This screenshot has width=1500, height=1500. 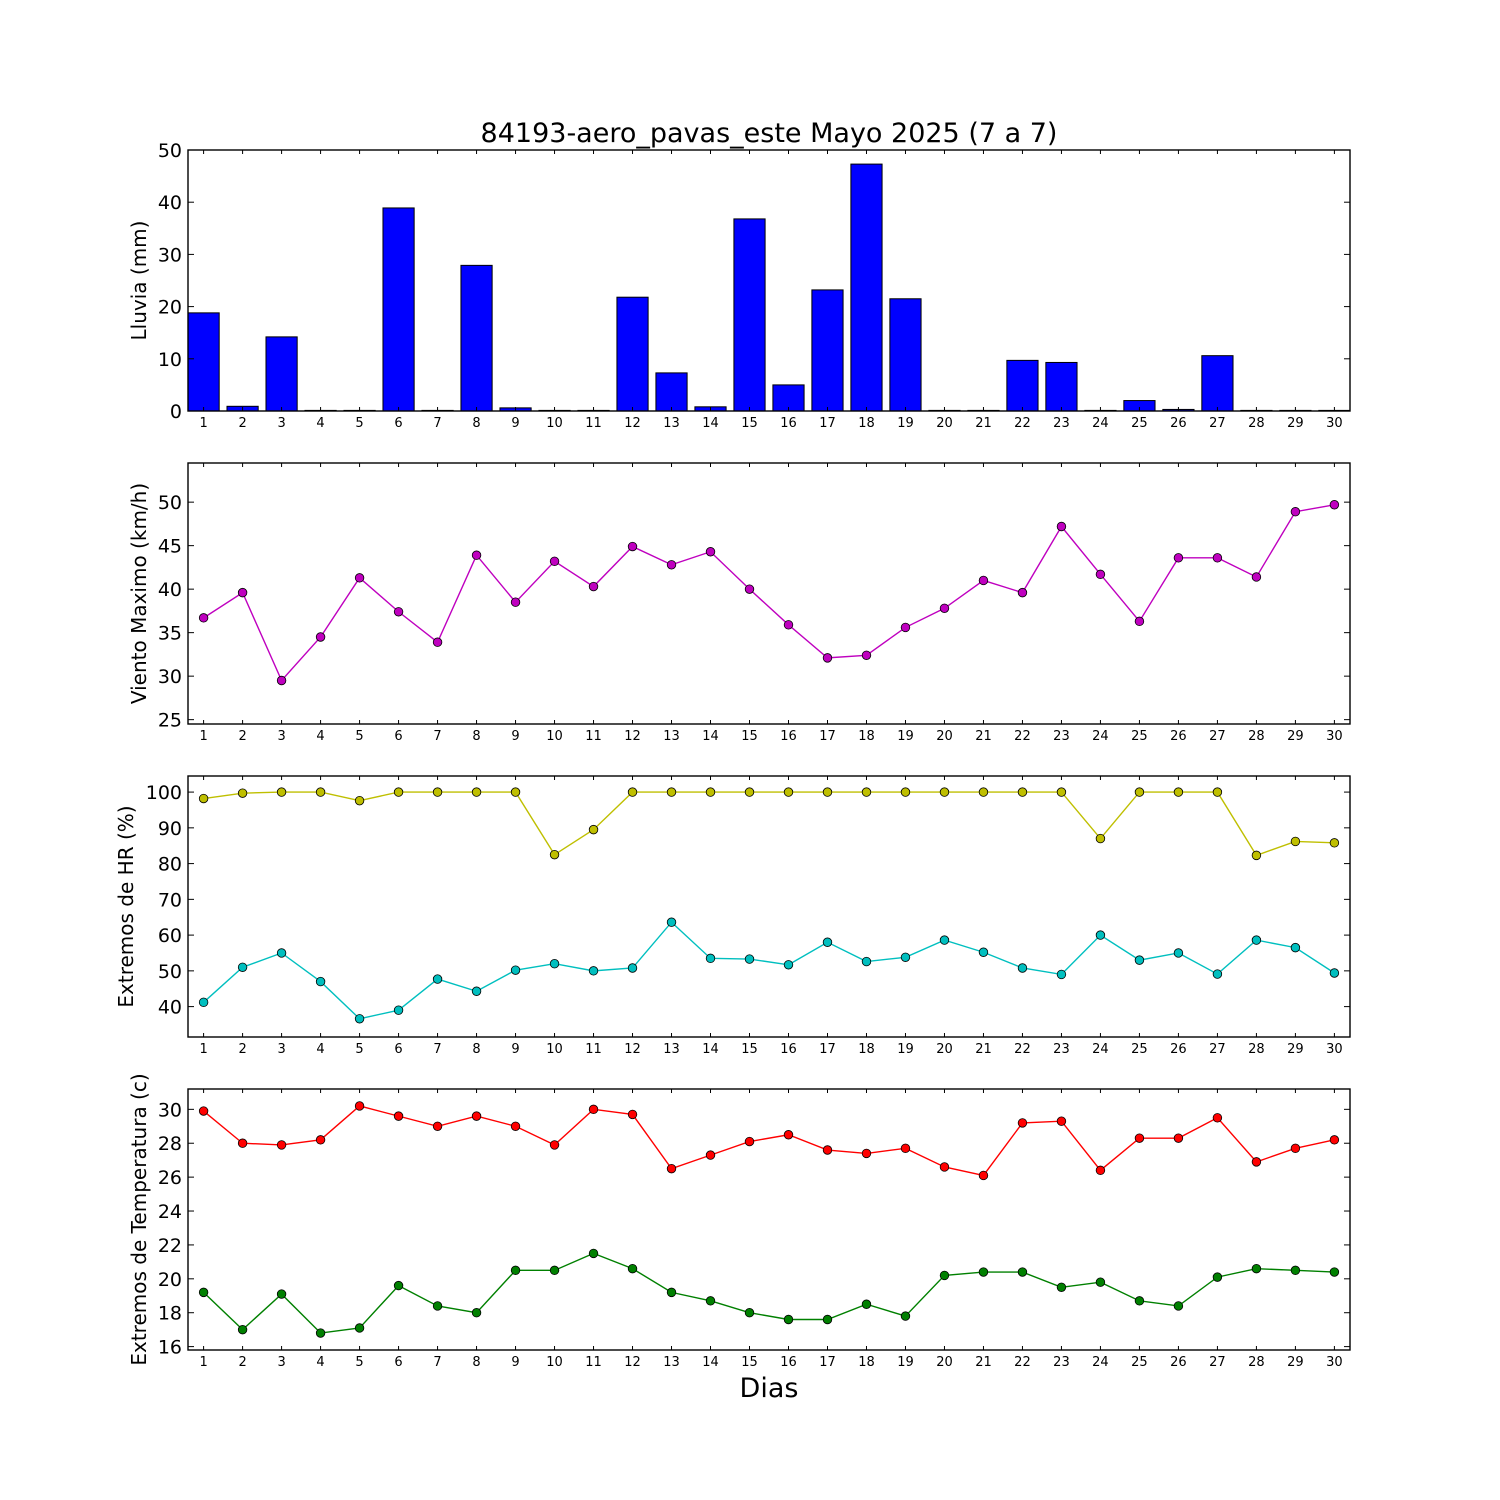 What do you see at coordinates (1061, 1362) in the screenshot?
I see `x-tick-label: 23` at bounding box center [1061, 1362].